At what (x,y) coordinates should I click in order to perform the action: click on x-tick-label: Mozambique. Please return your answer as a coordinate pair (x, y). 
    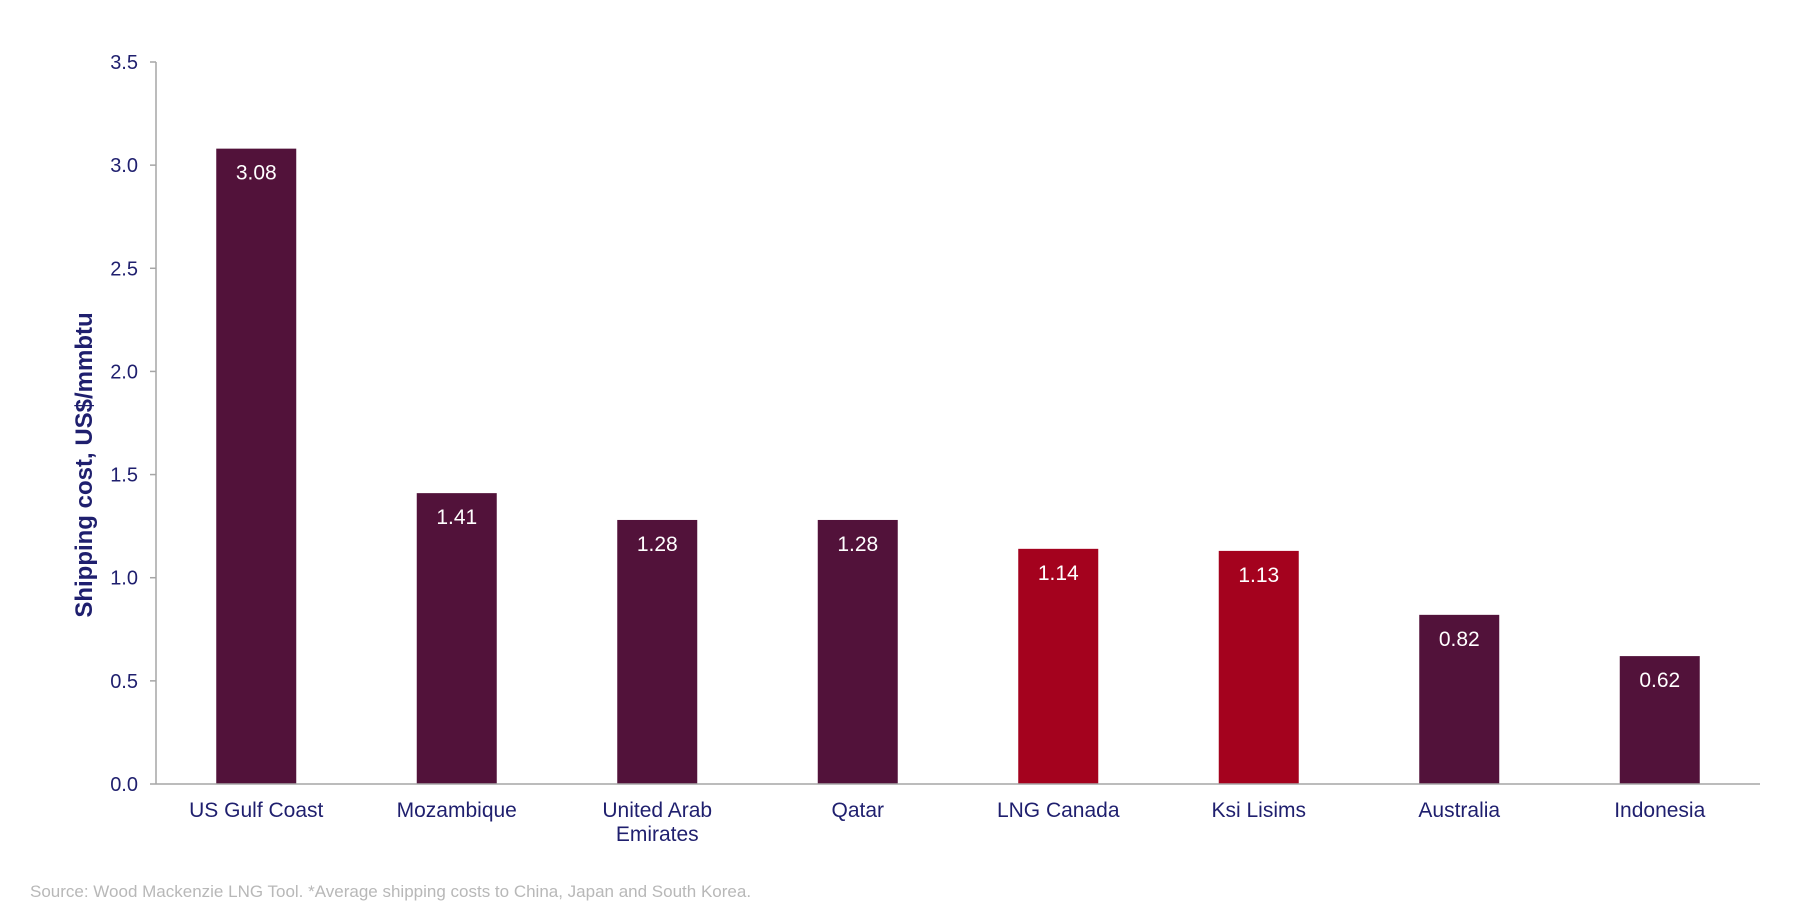
    Looking at the image, I should click on (457, 810).